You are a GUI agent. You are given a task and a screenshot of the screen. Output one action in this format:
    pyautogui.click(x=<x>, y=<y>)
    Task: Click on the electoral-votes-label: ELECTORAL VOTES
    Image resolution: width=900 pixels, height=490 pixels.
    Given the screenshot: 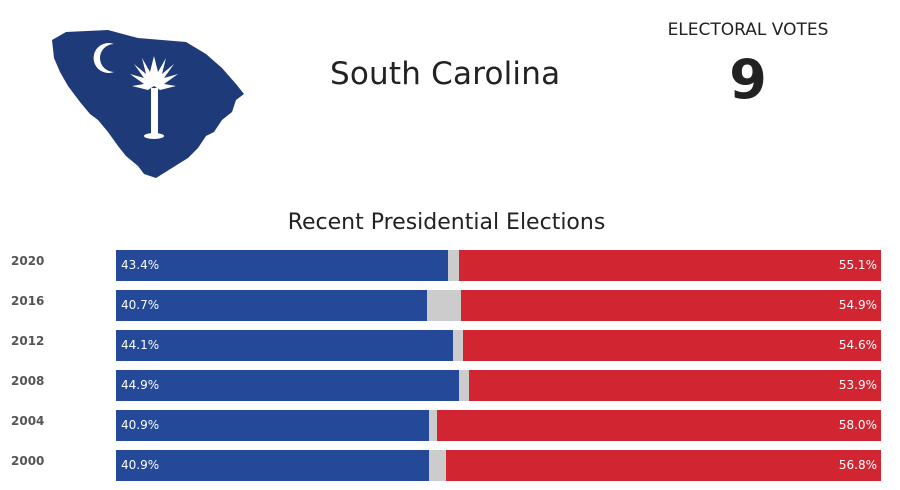 What is the action you would take?
    pyautogui.click(x=748, y=30)
    